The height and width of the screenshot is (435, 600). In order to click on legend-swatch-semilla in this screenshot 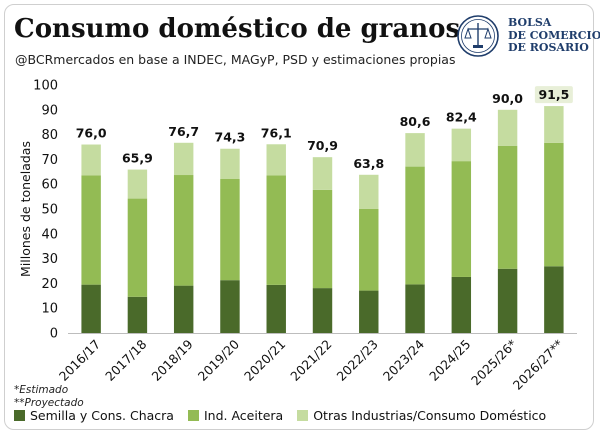, I will do `click(19, 415)`.